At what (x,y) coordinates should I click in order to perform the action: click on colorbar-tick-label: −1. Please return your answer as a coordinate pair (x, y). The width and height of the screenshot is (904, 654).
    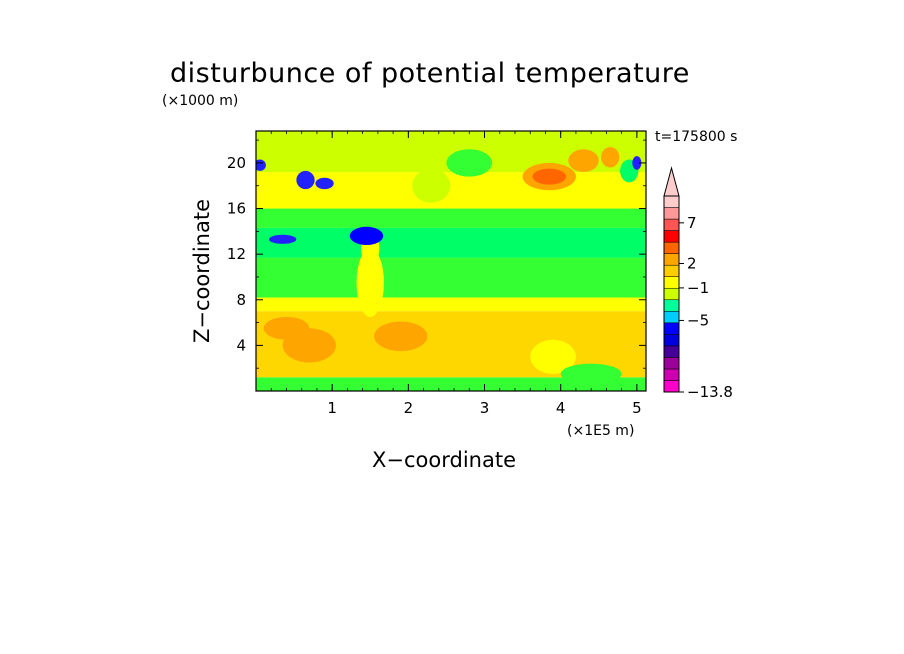
    Looking at the image, I should click on (698, 288).